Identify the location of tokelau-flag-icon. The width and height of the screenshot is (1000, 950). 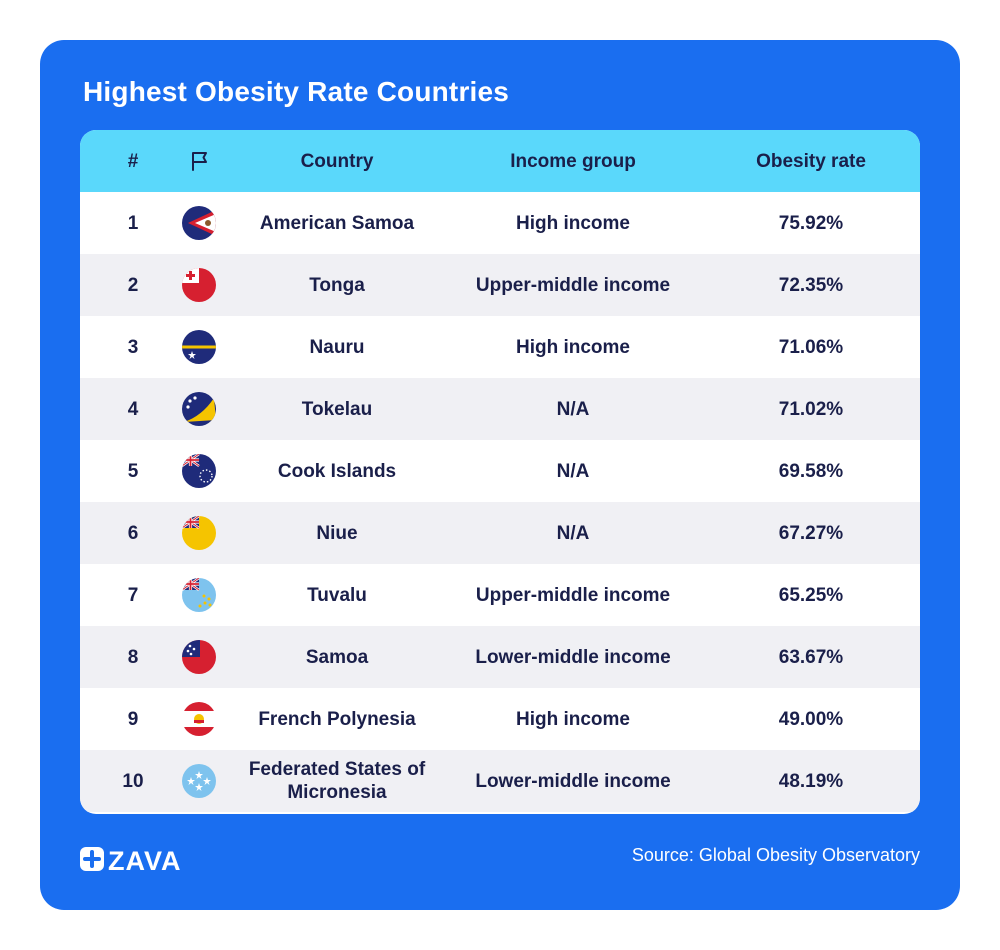
(199, 409).